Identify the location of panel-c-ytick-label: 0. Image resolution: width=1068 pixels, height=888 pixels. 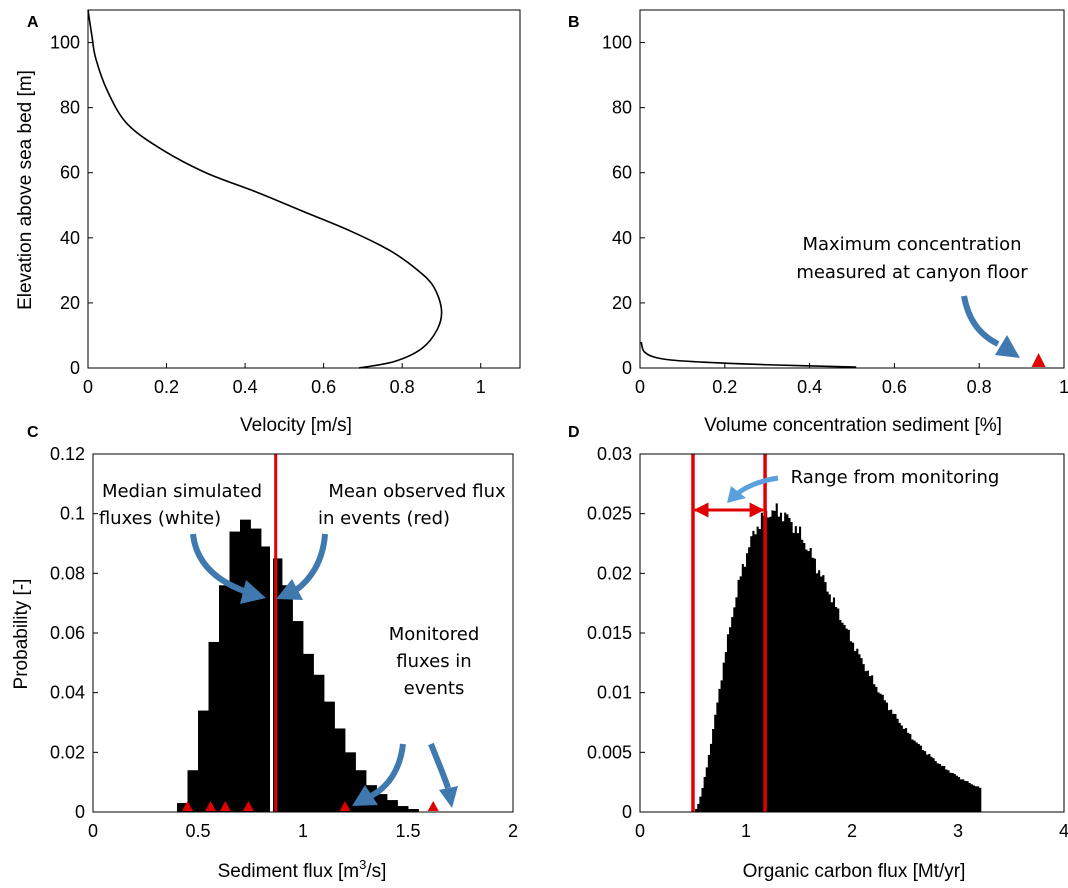
(80, 812).